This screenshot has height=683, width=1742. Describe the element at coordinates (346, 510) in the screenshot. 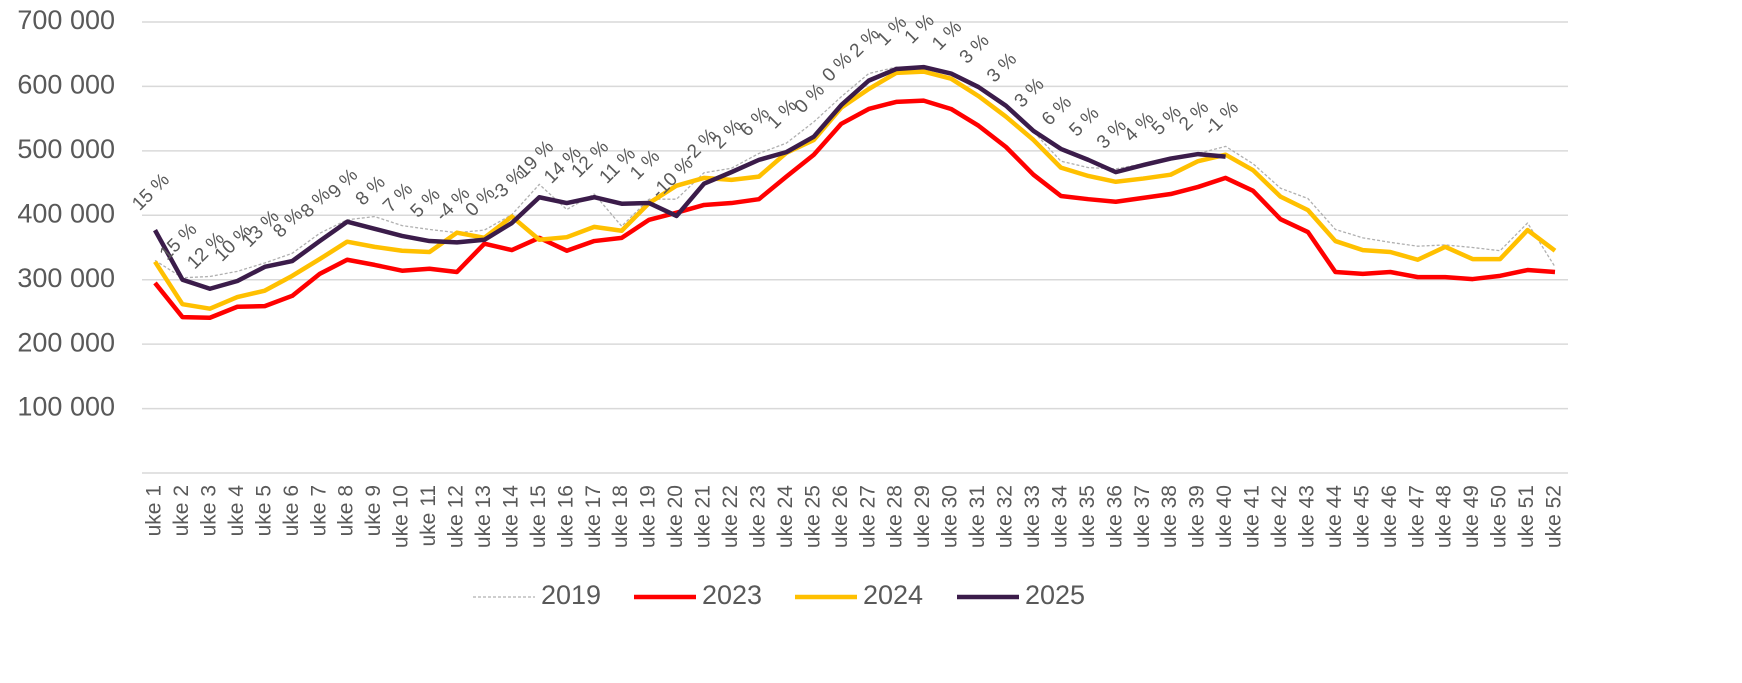

I see `x-tick-label: uke 8` at that location.